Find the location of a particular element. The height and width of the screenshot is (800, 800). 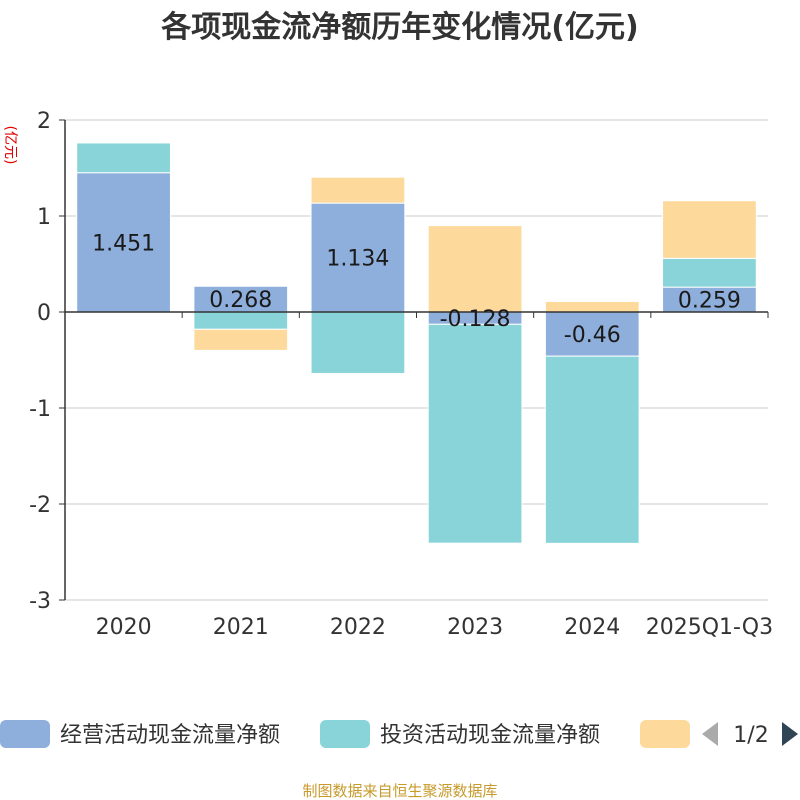

legend: 经营活动现金流量净额 投资活动现金流量净额 1/2 is located at coordinates (399, 734).